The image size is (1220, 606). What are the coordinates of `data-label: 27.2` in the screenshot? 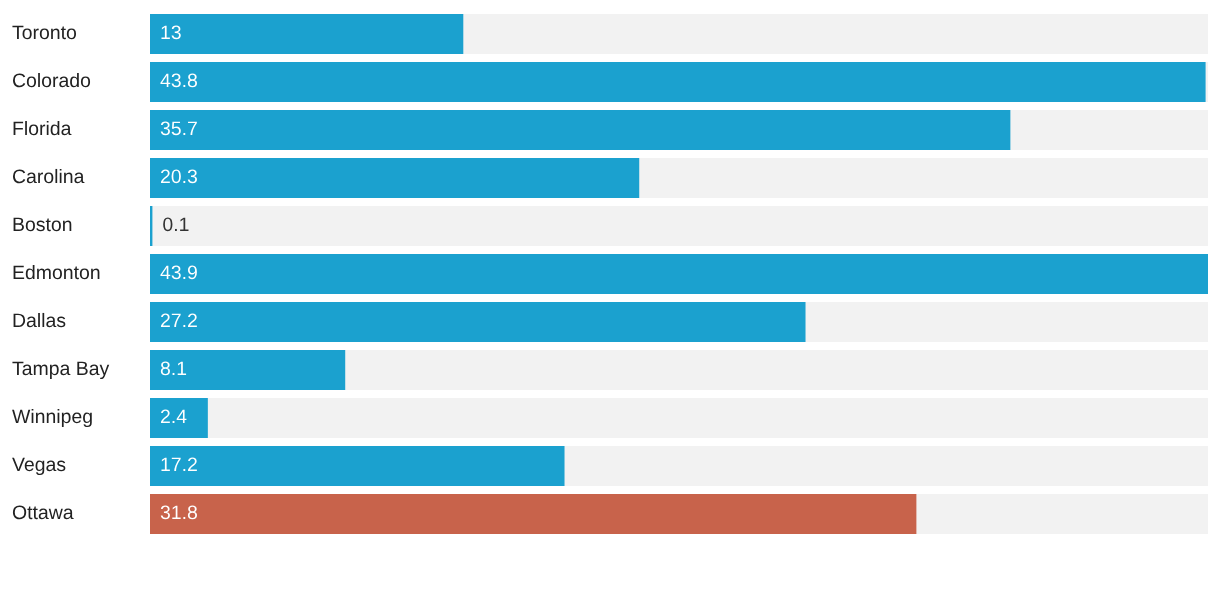 It's located at (178, 320).